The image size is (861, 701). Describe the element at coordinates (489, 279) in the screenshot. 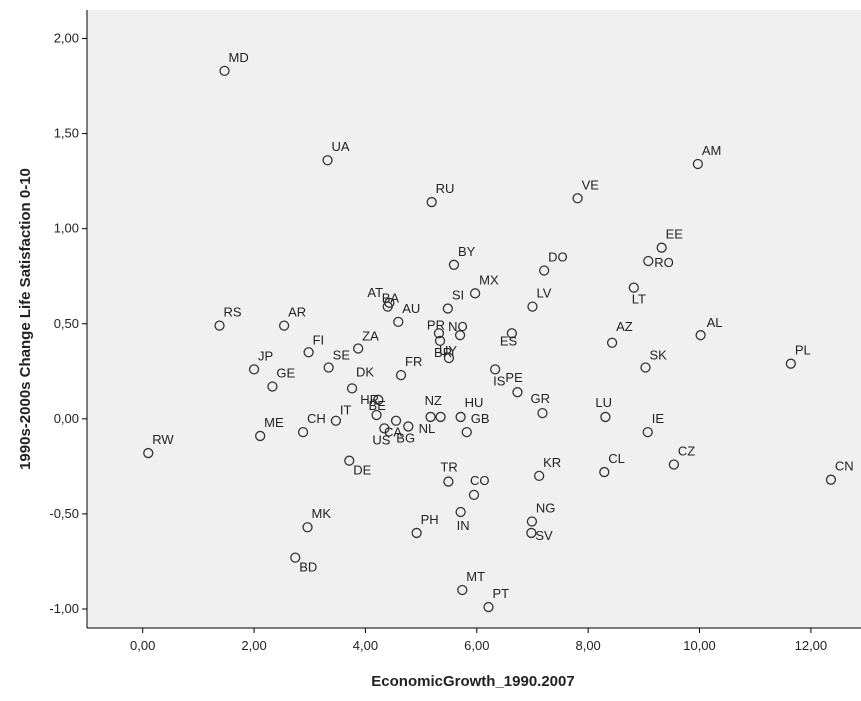

I see `point-label: MX` at that location.